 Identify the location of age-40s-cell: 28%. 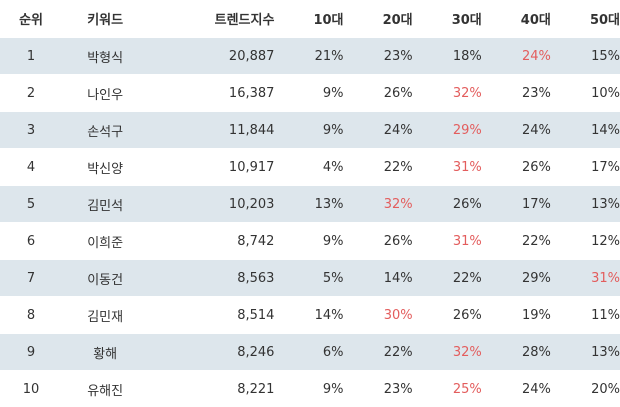
(516, 352).